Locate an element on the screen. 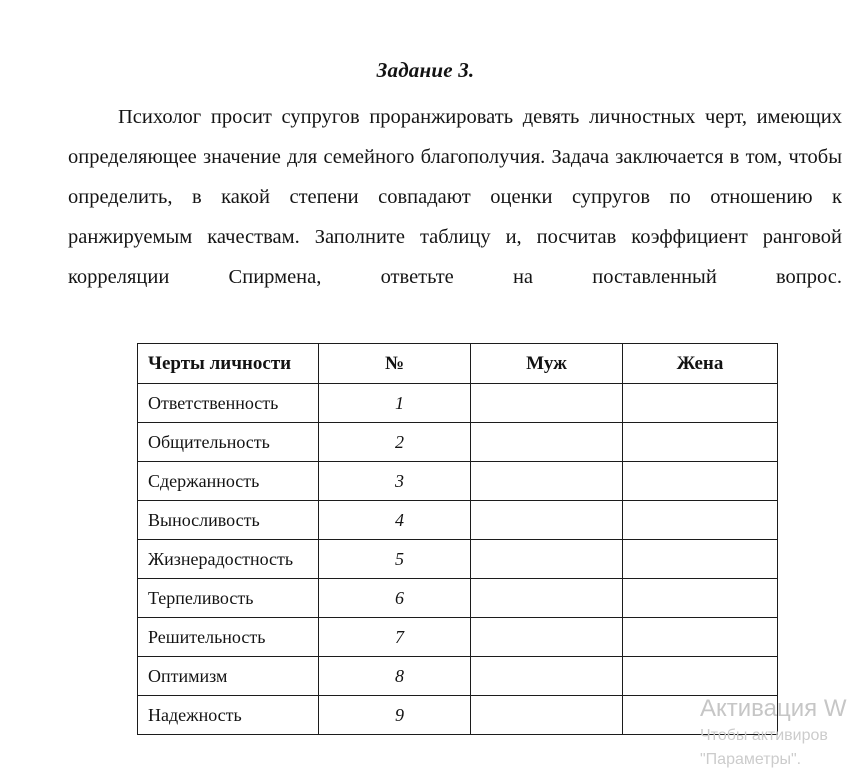 The image size is (851, 774). cell-trait: Оптимизм is located at coordinates (228, 676).